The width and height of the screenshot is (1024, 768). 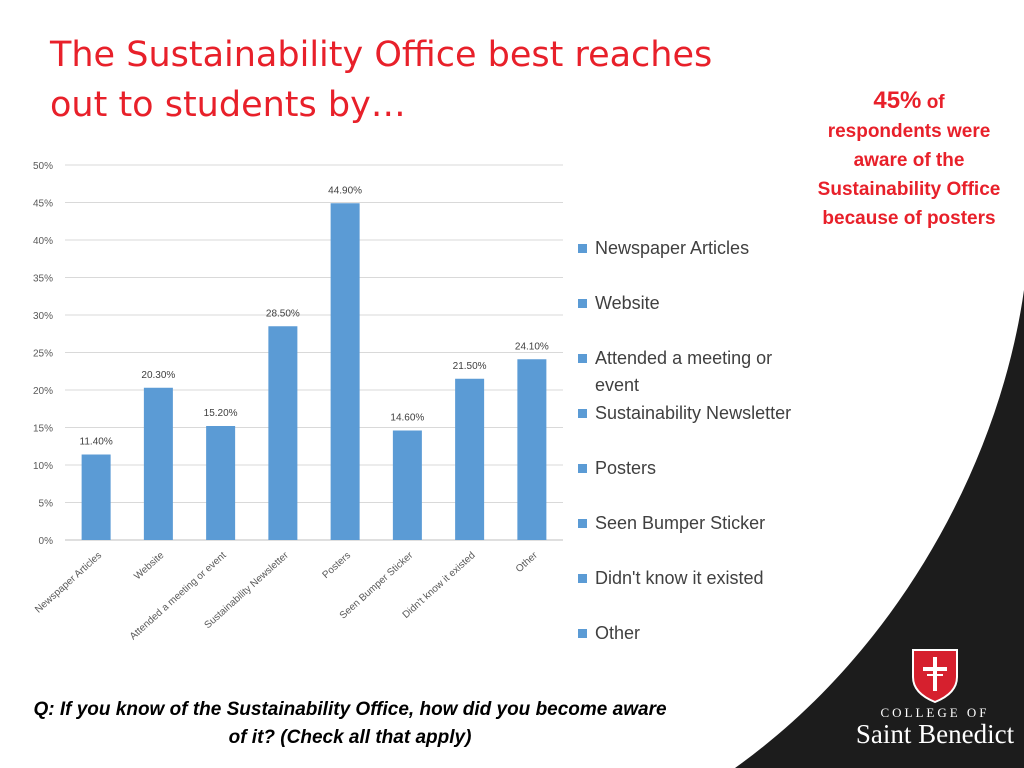 I want to click on data-label: 44.90%, so click(x=345, y=190).